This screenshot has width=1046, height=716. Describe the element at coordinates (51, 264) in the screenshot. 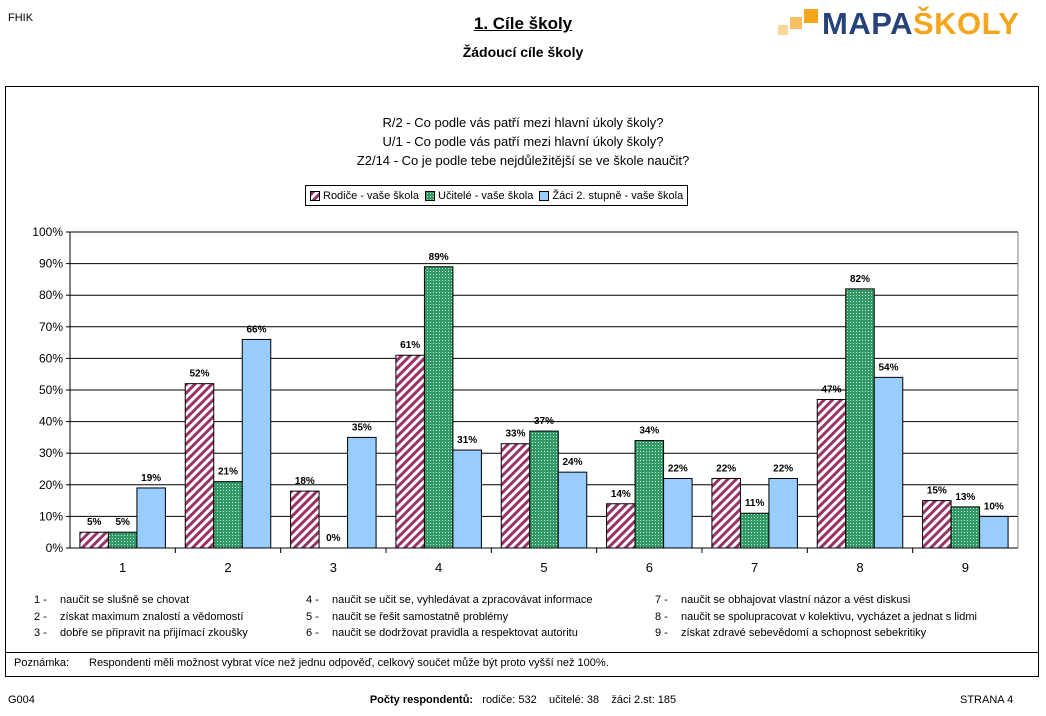

I see `y-tick-label: 90%` at that location.